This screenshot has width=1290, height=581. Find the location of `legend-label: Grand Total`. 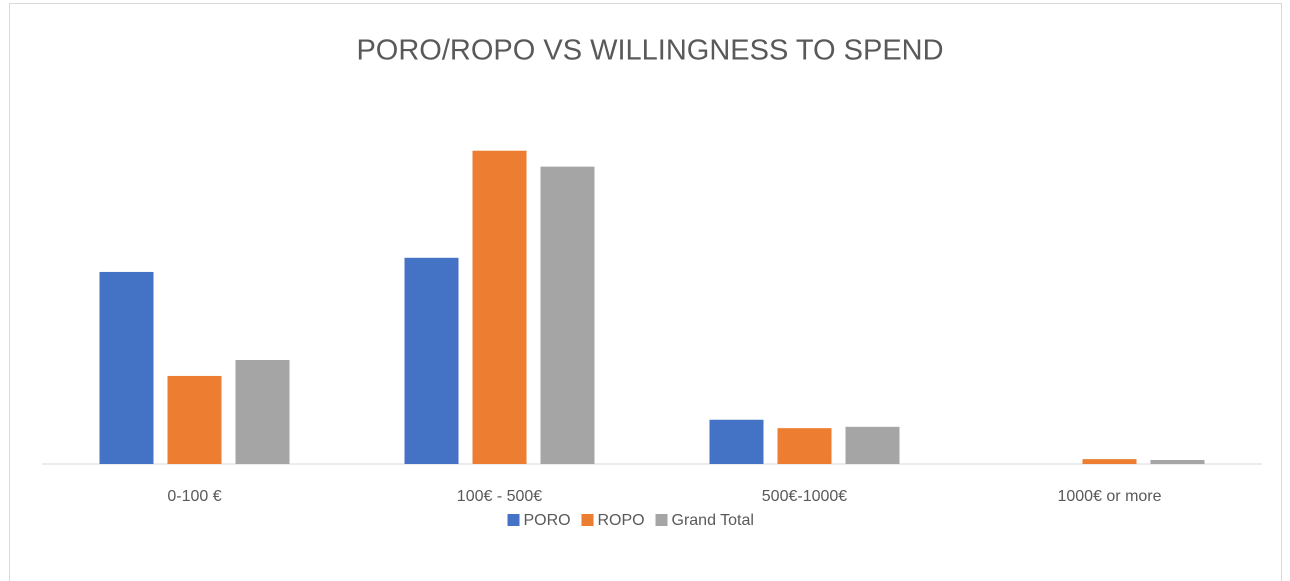

legend-label: Grand Total is located at coordinates (713, 520).